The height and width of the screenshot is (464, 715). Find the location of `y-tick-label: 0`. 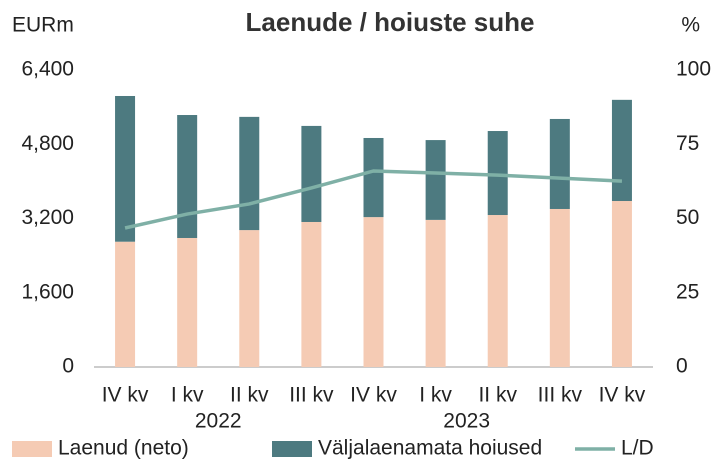

y-tick-label: 0 is located at coordinates (68, 366).